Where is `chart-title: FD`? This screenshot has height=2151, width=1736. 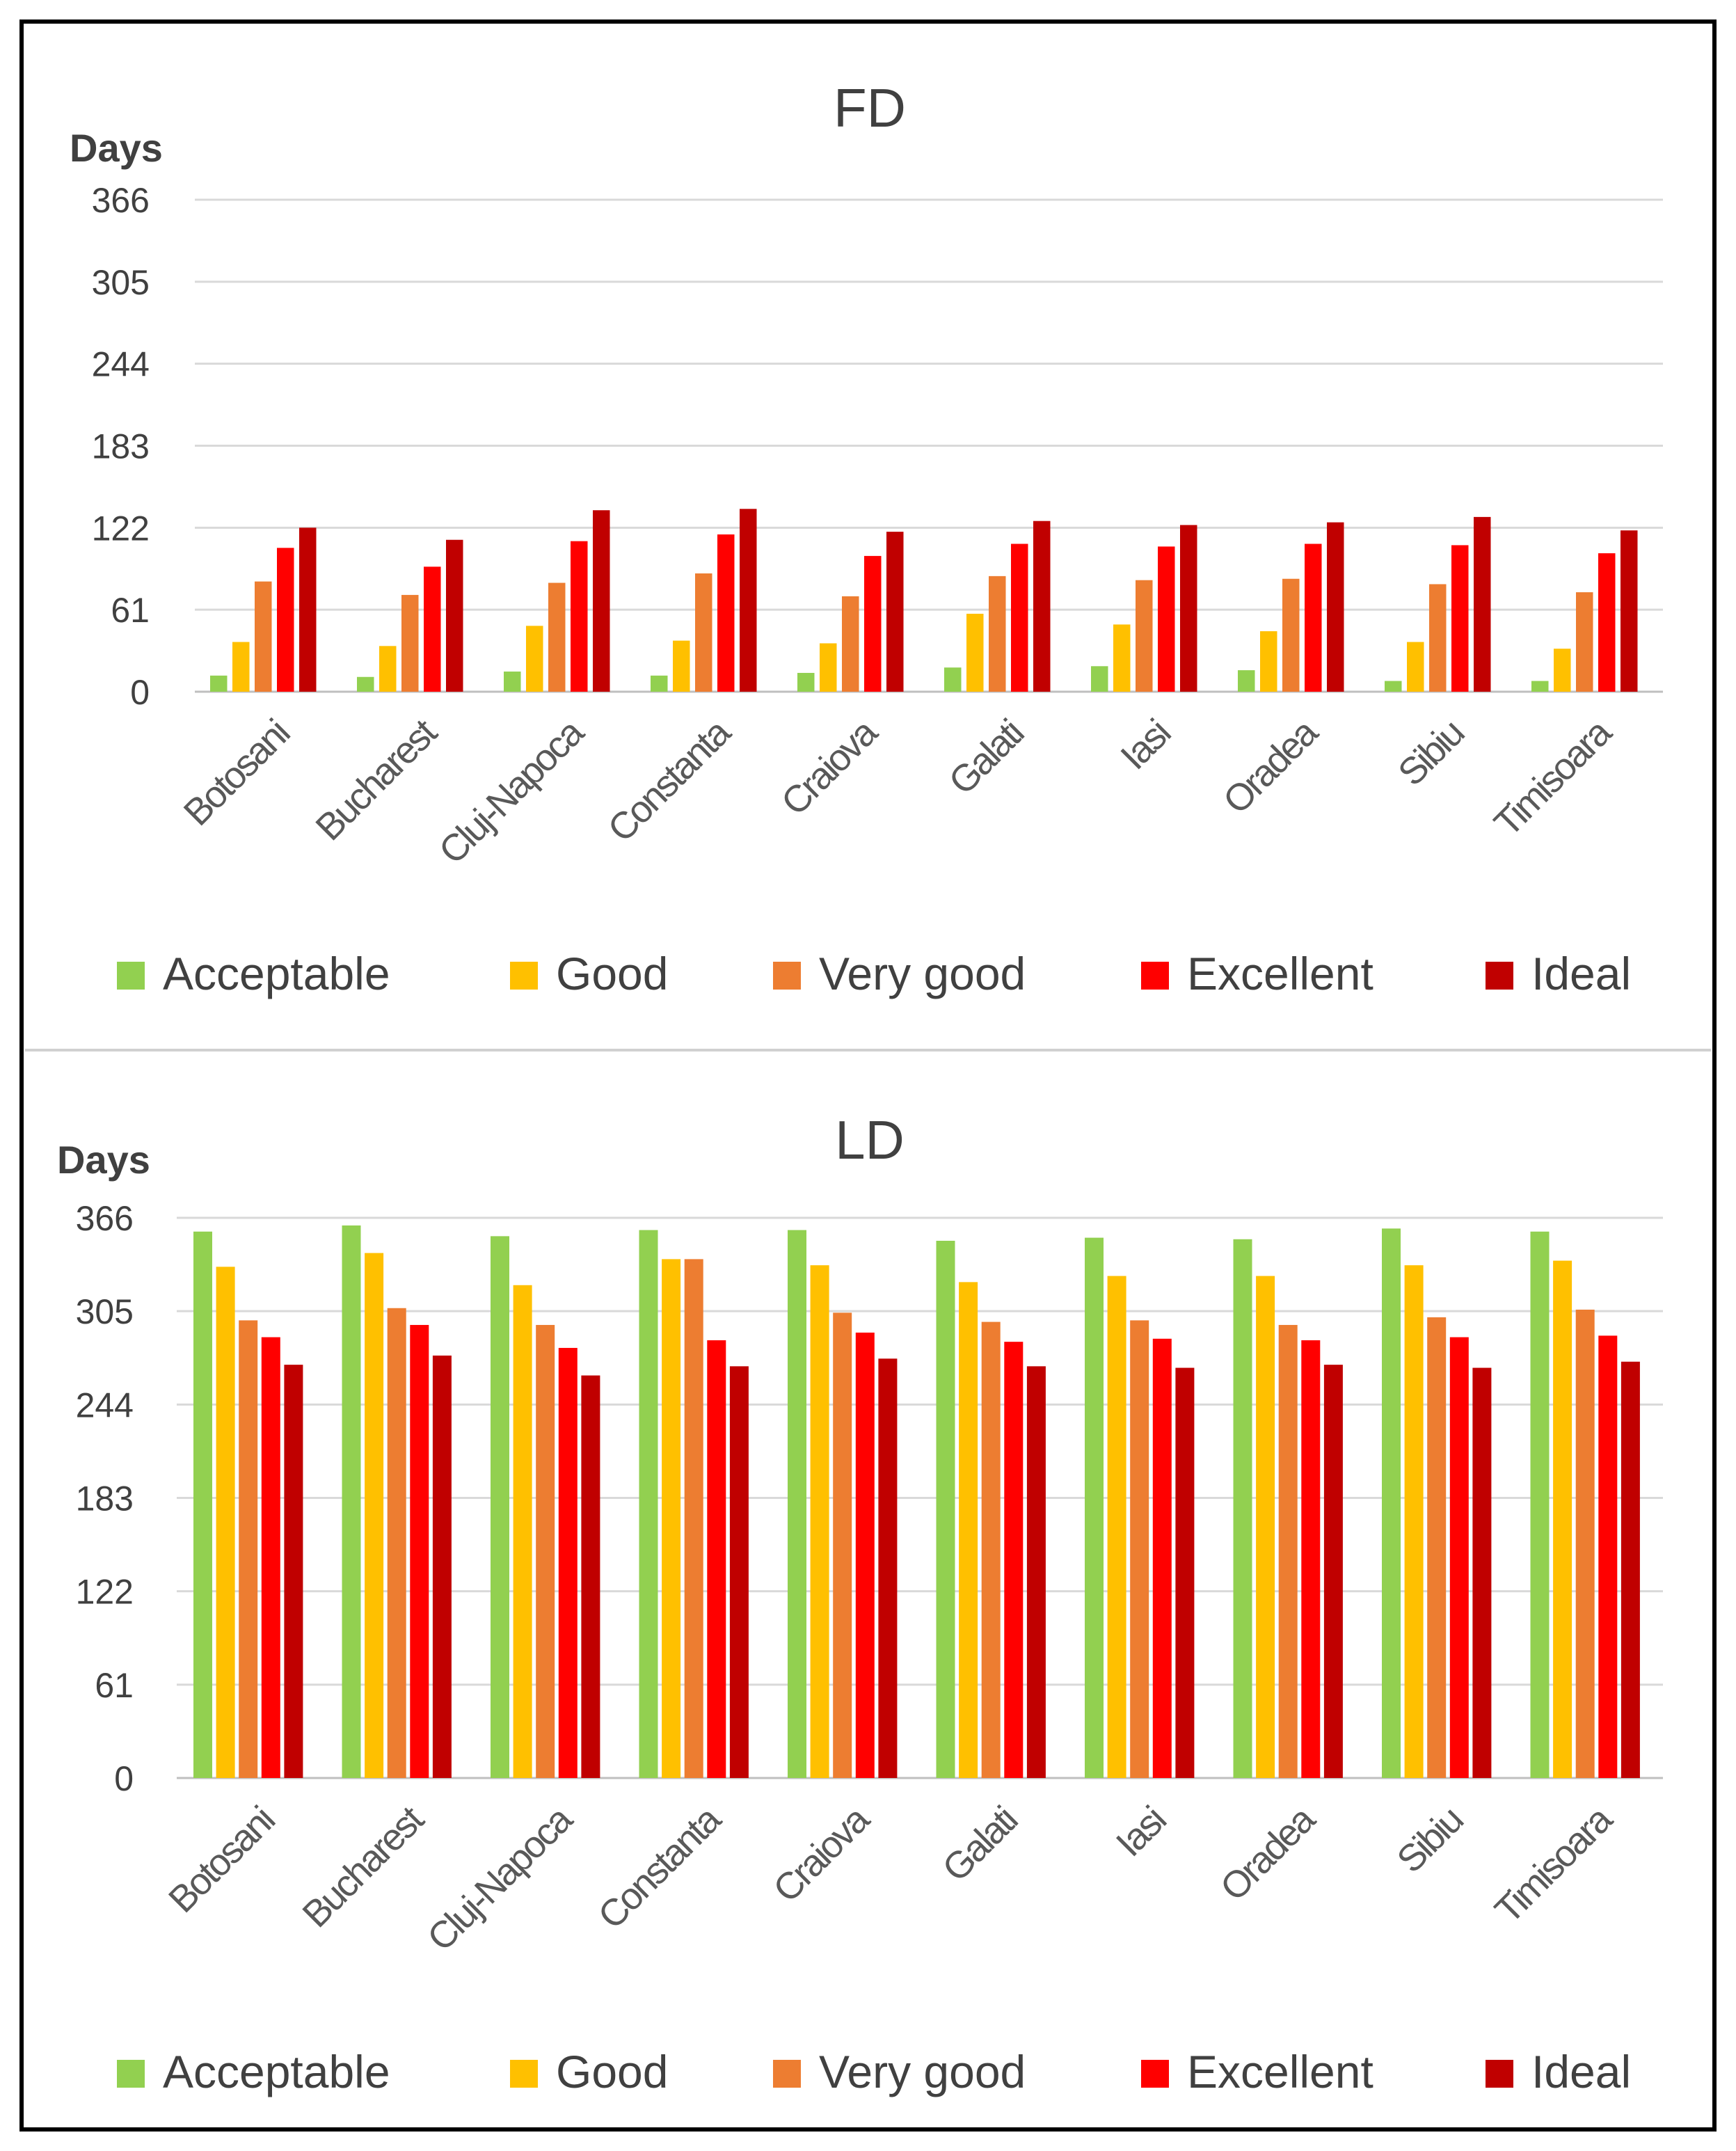
chart-title: FD is located at coordinates (870, 107).